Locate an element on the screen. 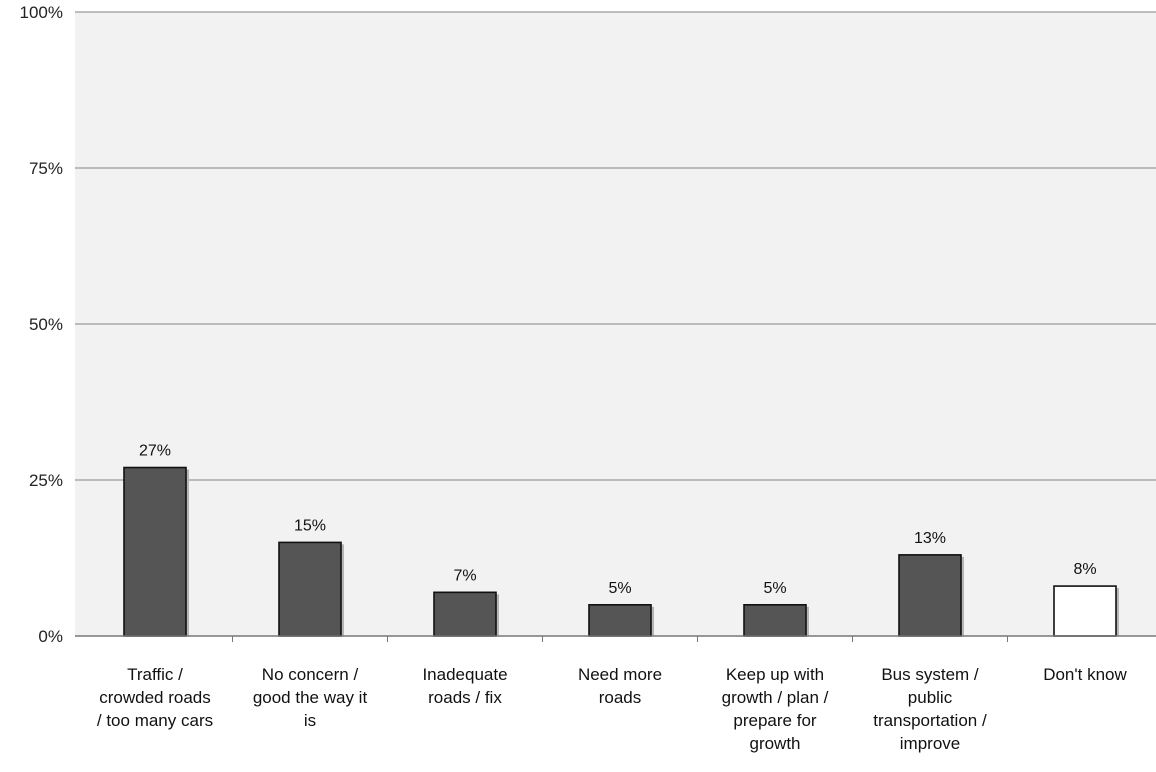  x-tick-label: is is located at coordinates (310, 720).